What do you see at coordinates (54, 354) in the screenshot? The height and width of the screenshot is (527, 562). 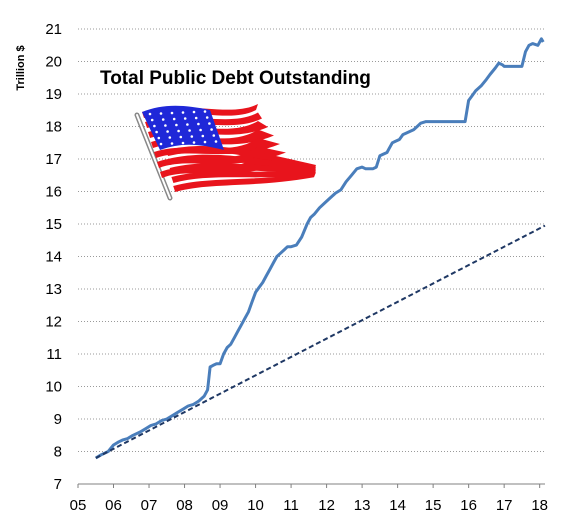 I see `y-tick-label: 11` at bounding box center [54, 354].